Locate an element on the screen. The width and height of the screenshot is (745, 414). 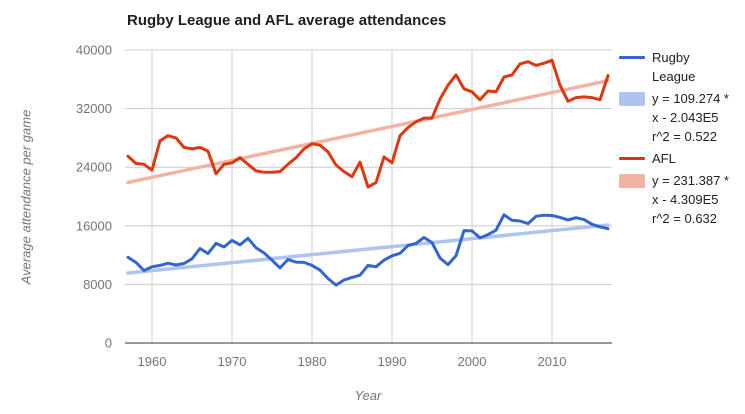
series-line-rugby-league is located at coordinates (368, 250).